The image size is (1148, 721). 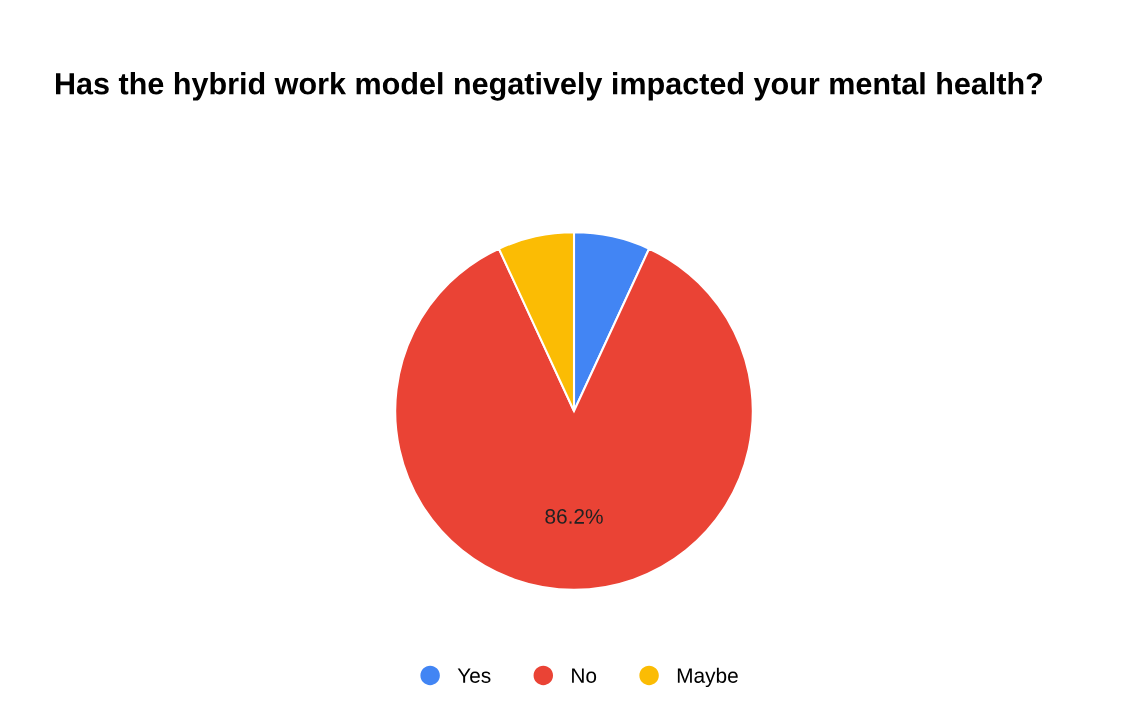 What do you see at coordinates (549, 86) in the screenshot?
I see `chart-title: Has the hybrid work model negatively impacted your mental health?` at bounding box center [549, 86].